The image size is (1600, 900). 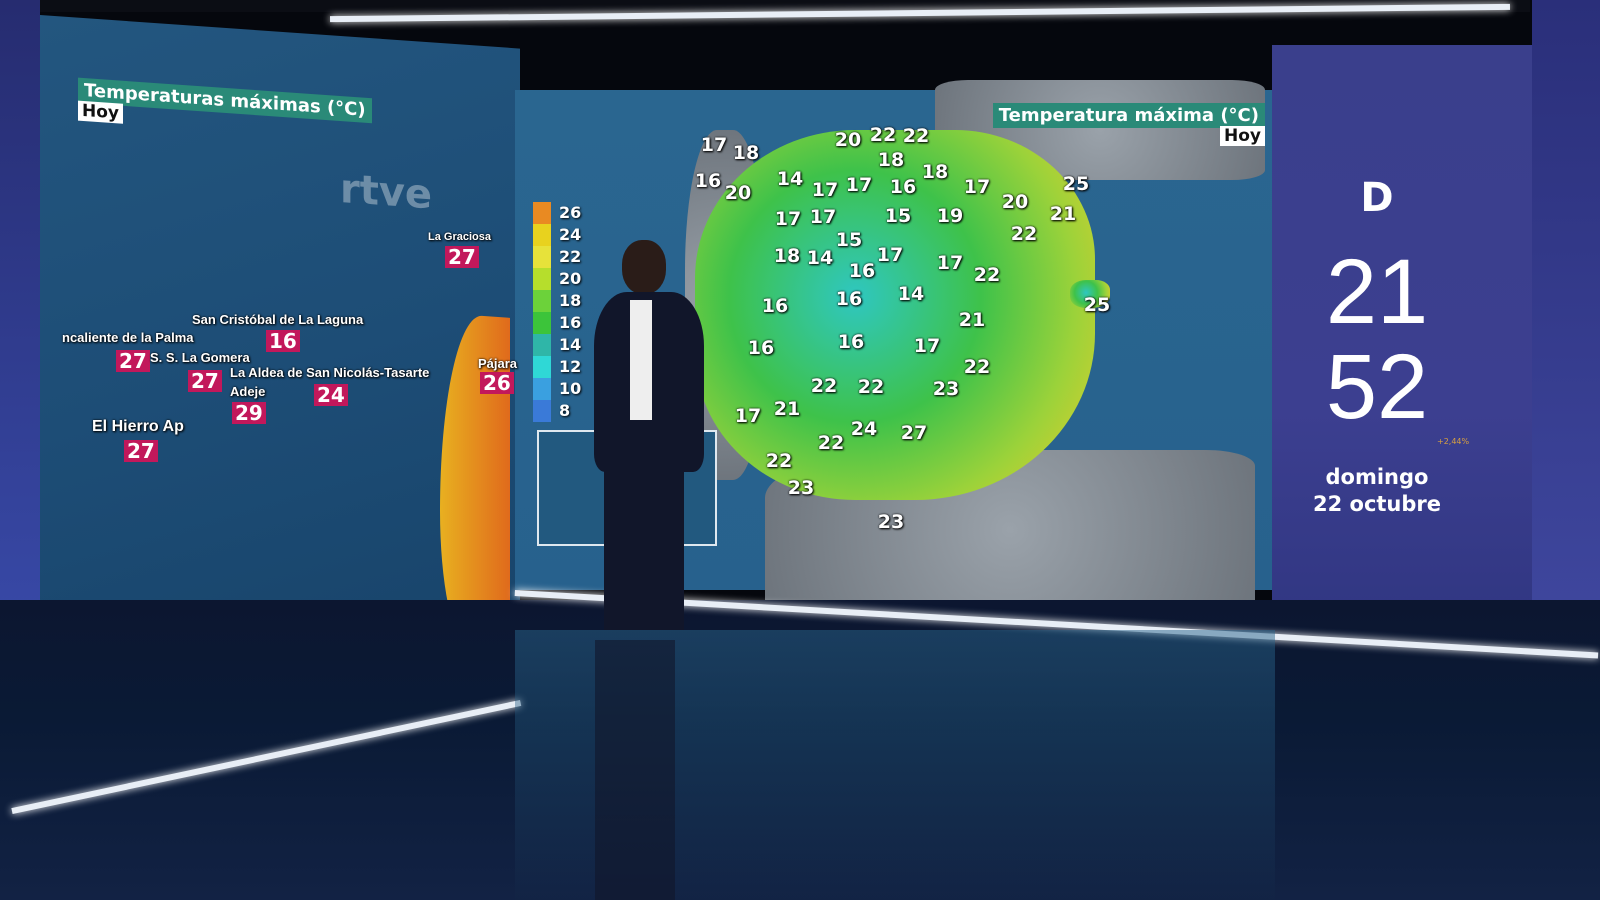 I want to click on legend-label: 12, so click(x=570, y=366).